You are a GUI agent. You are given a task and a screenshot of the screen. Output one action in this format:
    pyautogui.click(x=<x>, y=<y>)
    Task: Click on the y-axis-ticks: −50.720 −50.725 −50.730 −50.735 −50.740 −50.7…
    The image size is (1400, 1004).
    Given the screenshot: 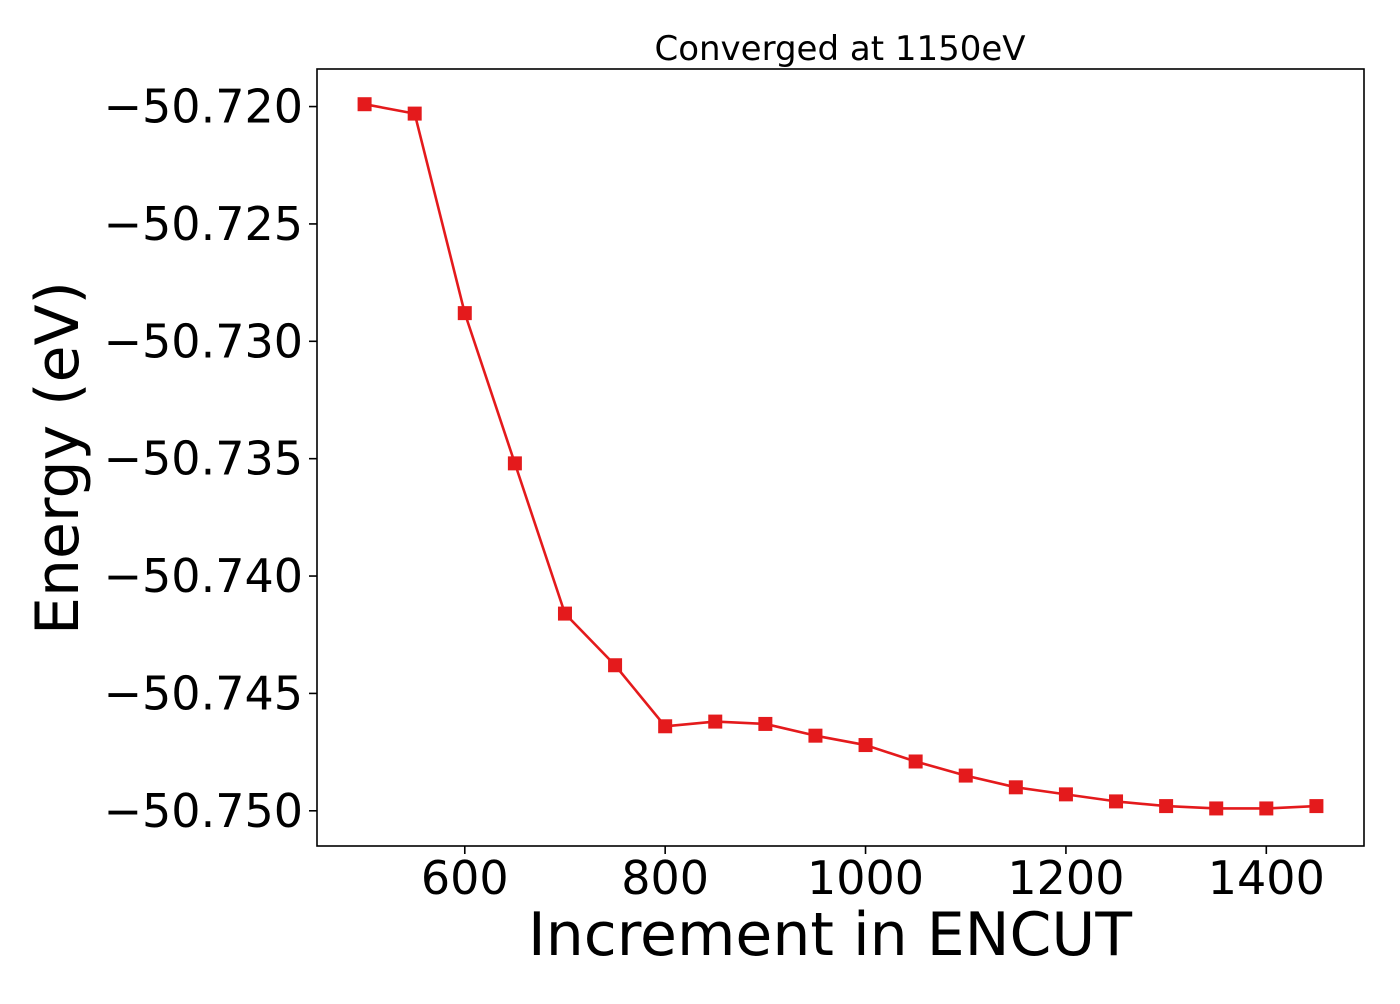 What is the action you would take?
    pyautogui.click(x=210, y=459)
    